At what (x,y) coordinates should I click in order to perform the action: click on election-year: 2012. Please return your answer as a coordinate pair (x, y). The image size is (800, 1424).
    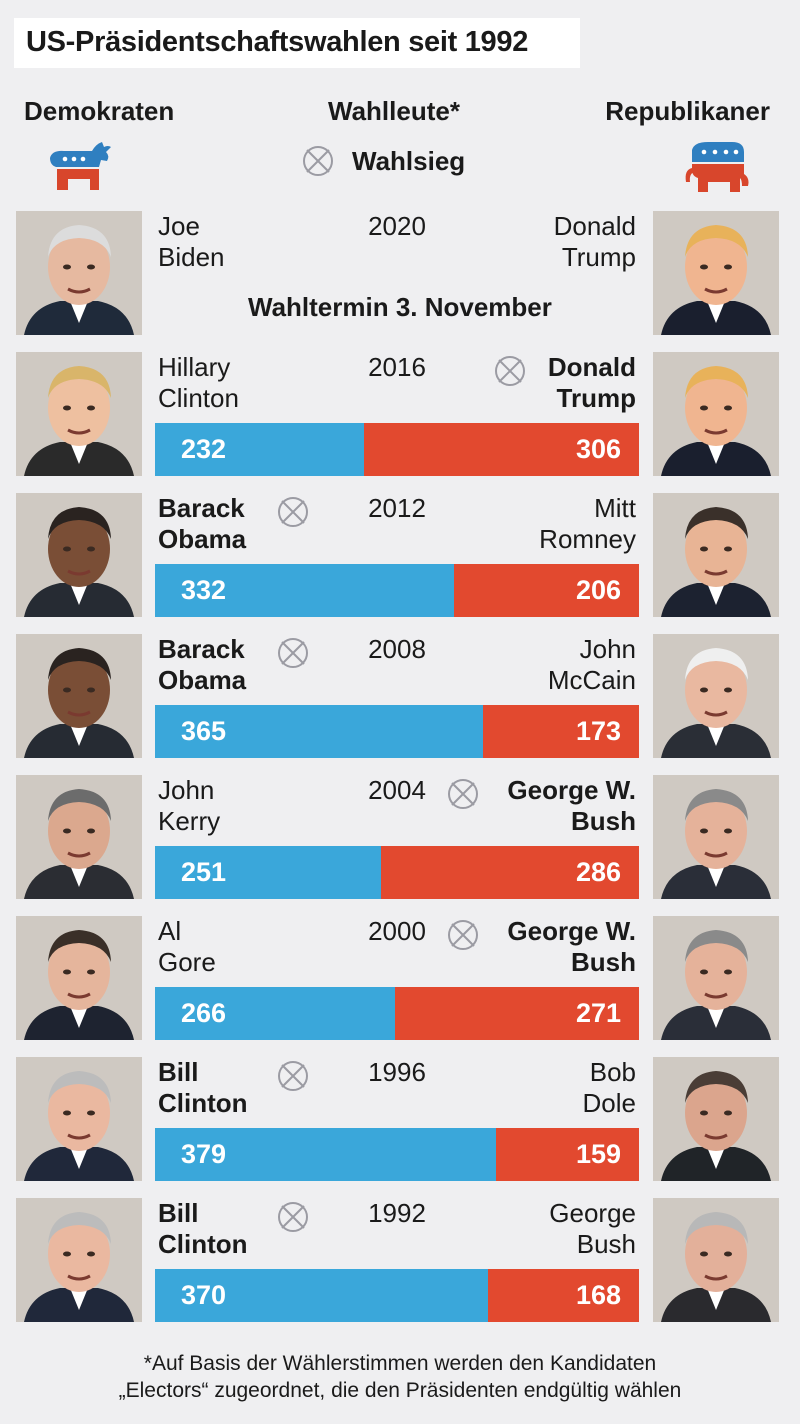
    Looking at the image, I should click on (397, 508).